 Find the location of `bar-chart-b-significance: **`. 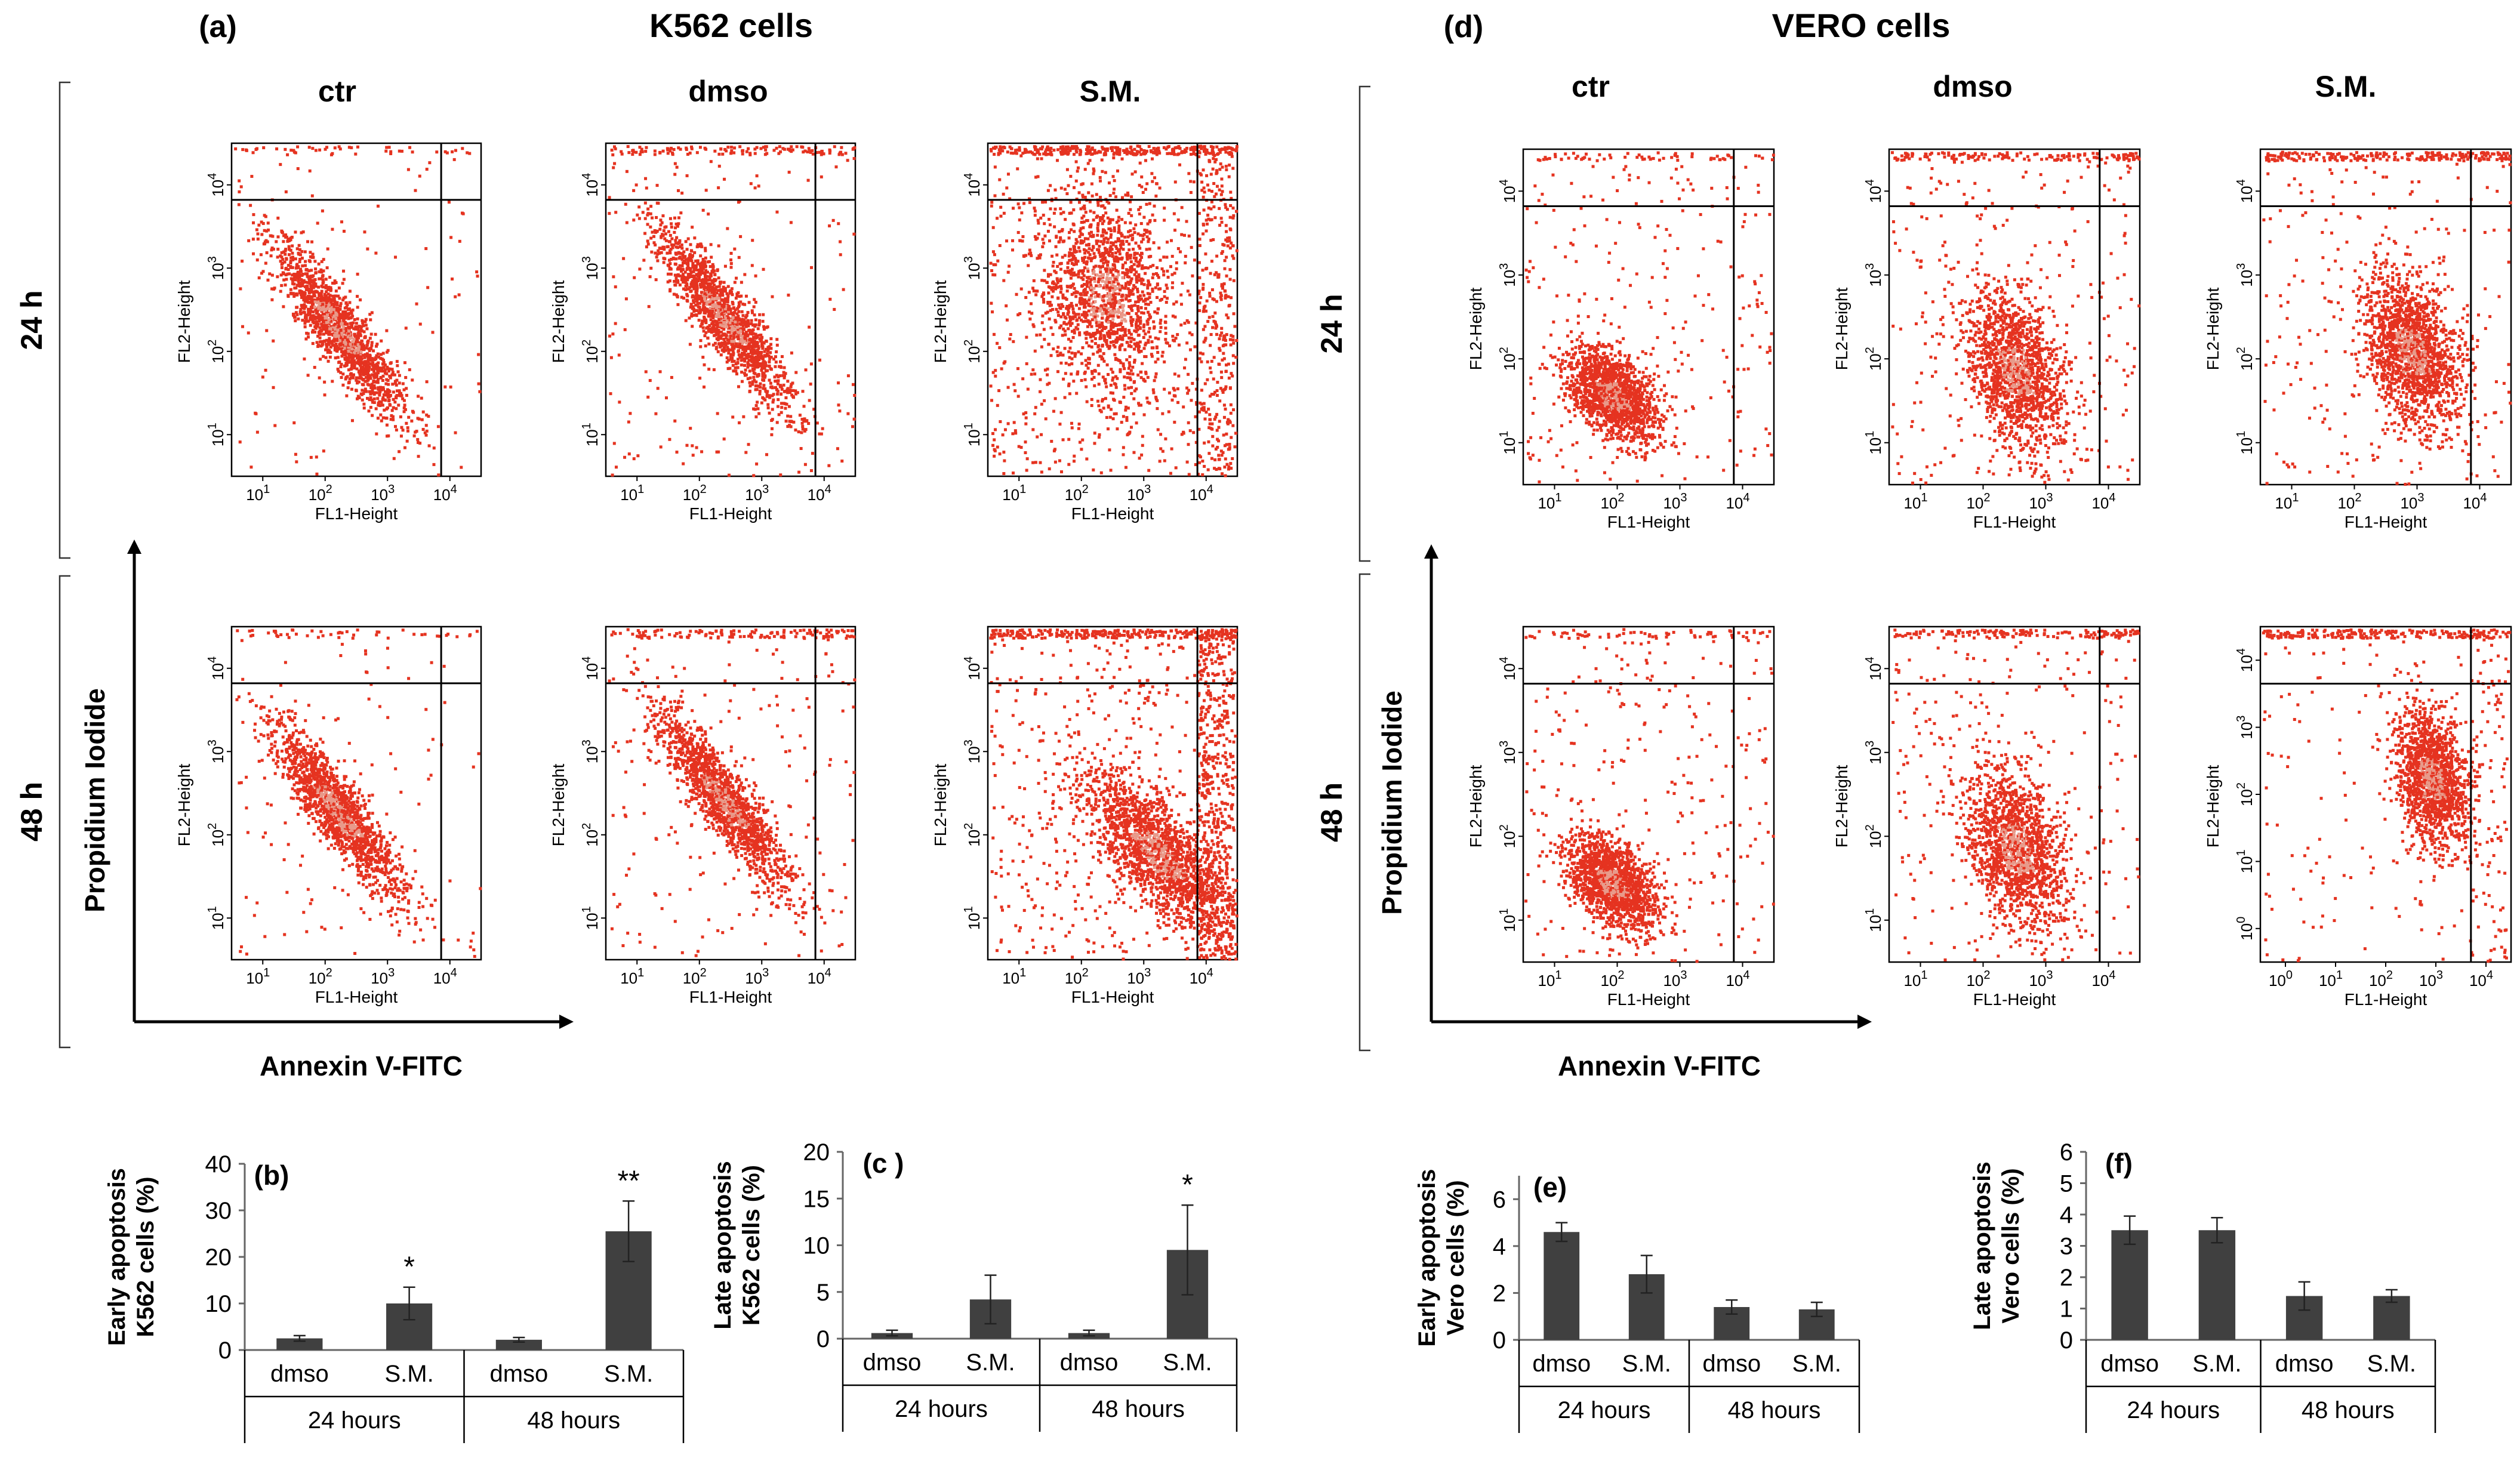

bar-chart-b-significance: ** is located at coordinates (628, 1181).